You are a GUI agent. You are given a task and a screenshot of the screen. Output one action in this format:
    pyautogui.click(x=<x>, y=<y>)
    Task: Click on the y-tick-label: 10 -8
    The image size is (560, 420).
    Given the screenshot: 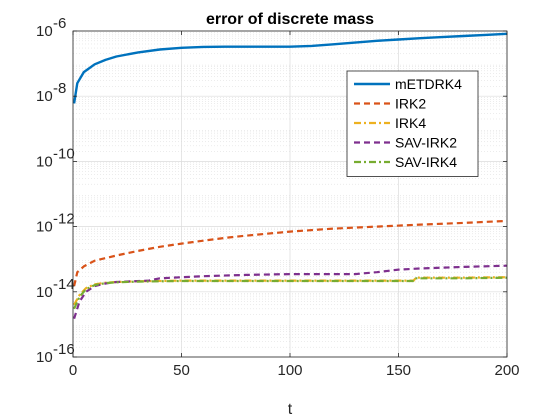 What is the action you would take?
    pyautogui.click(x=51, y=92)
    